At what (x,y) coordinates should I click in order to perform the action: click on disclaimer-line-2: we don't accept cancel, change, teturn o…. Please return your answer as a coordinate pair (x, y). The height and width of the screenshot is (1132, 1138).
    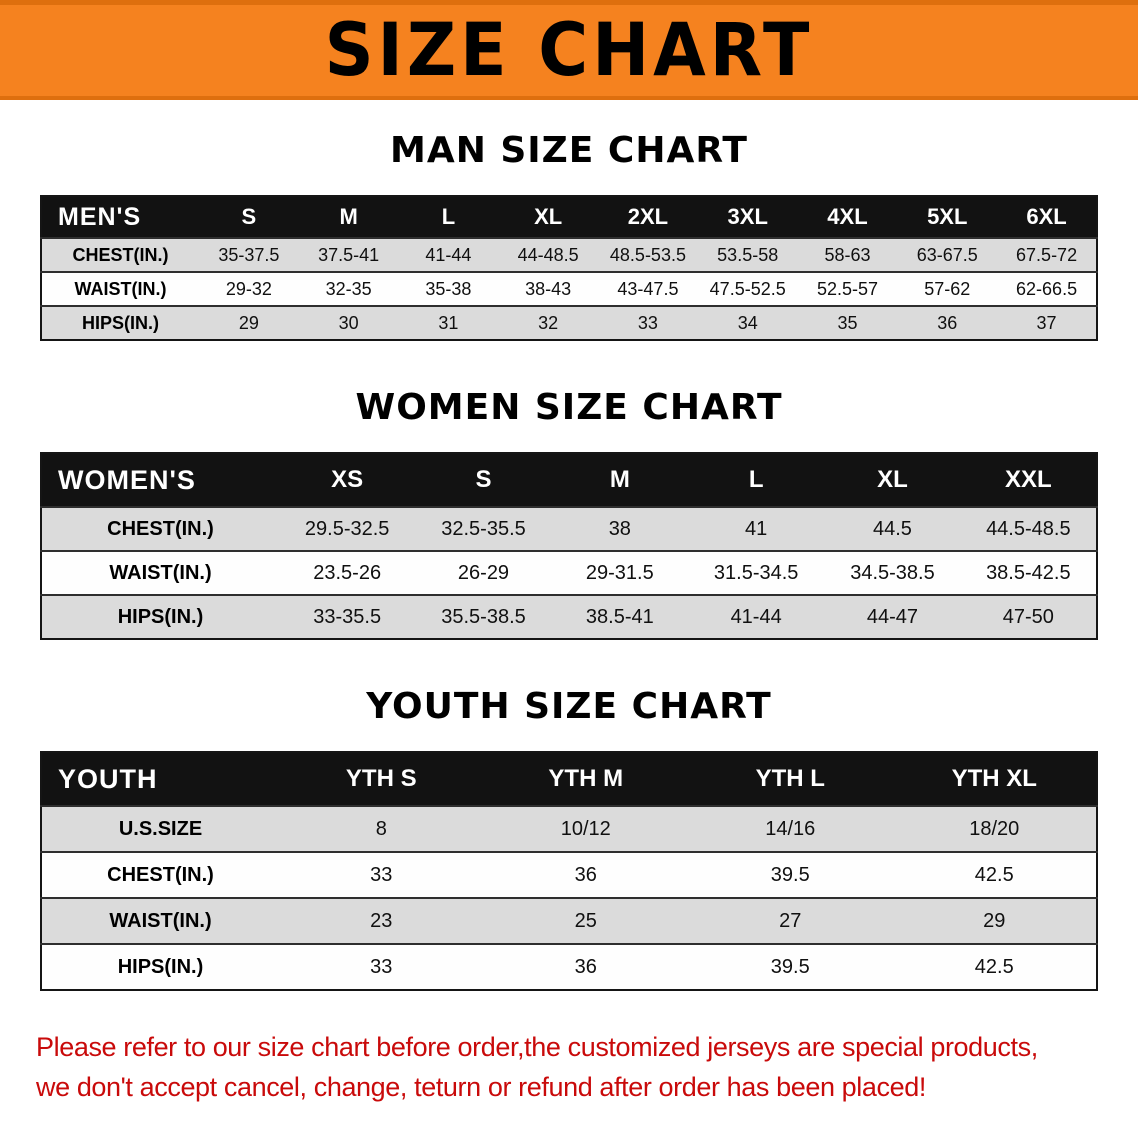
    Looking at the image, I should click on (481, 1087).